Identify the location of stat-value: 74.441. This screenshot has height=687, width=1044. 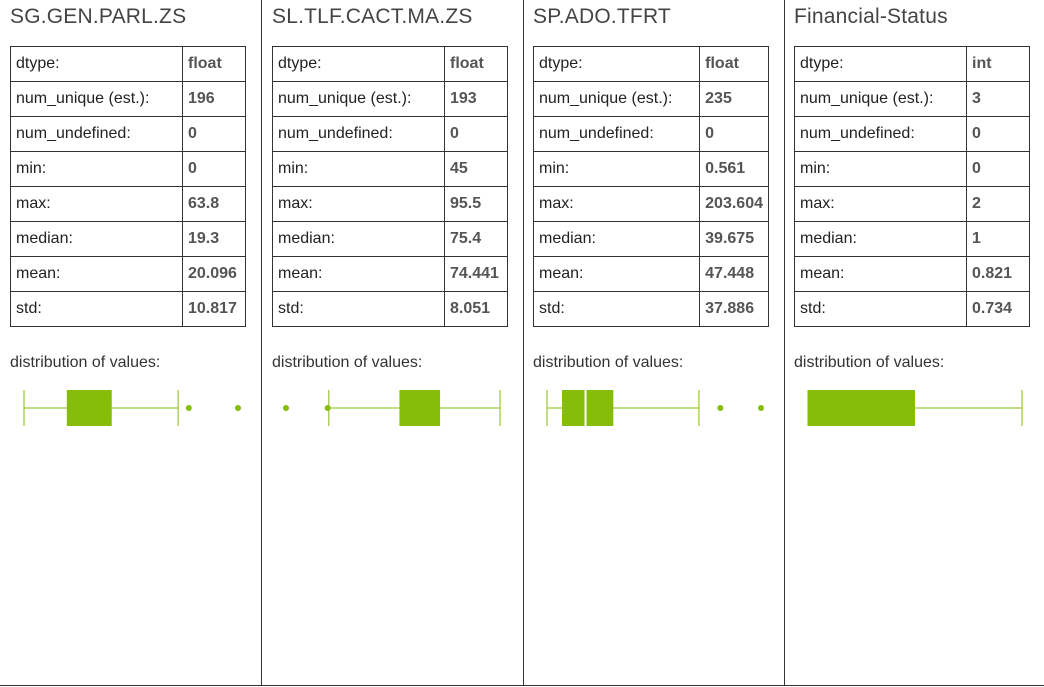
(476, 274).